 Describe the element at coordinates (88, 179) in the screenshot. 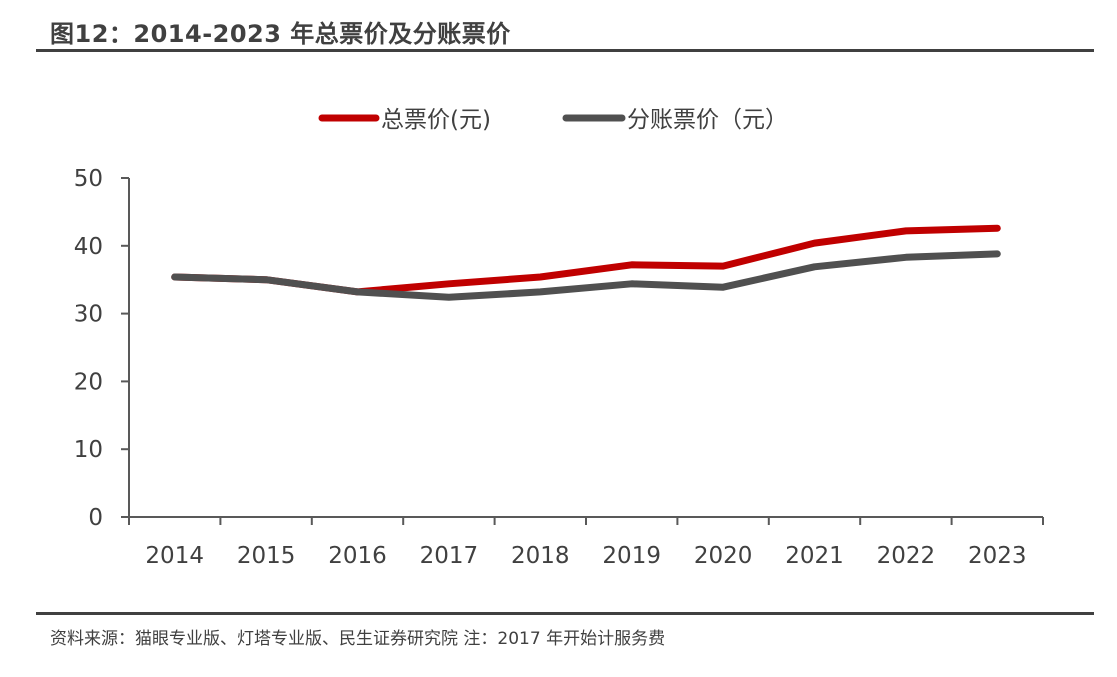

I see `y-tick-label: 50` at that location.